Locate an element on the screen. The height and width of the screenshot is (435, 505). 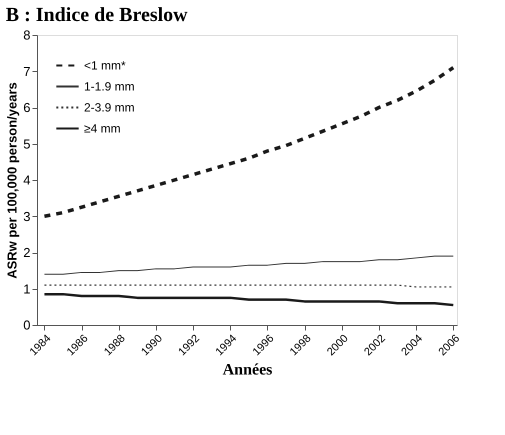
y-tick-label: 3 is located at coordinates (26, 216).